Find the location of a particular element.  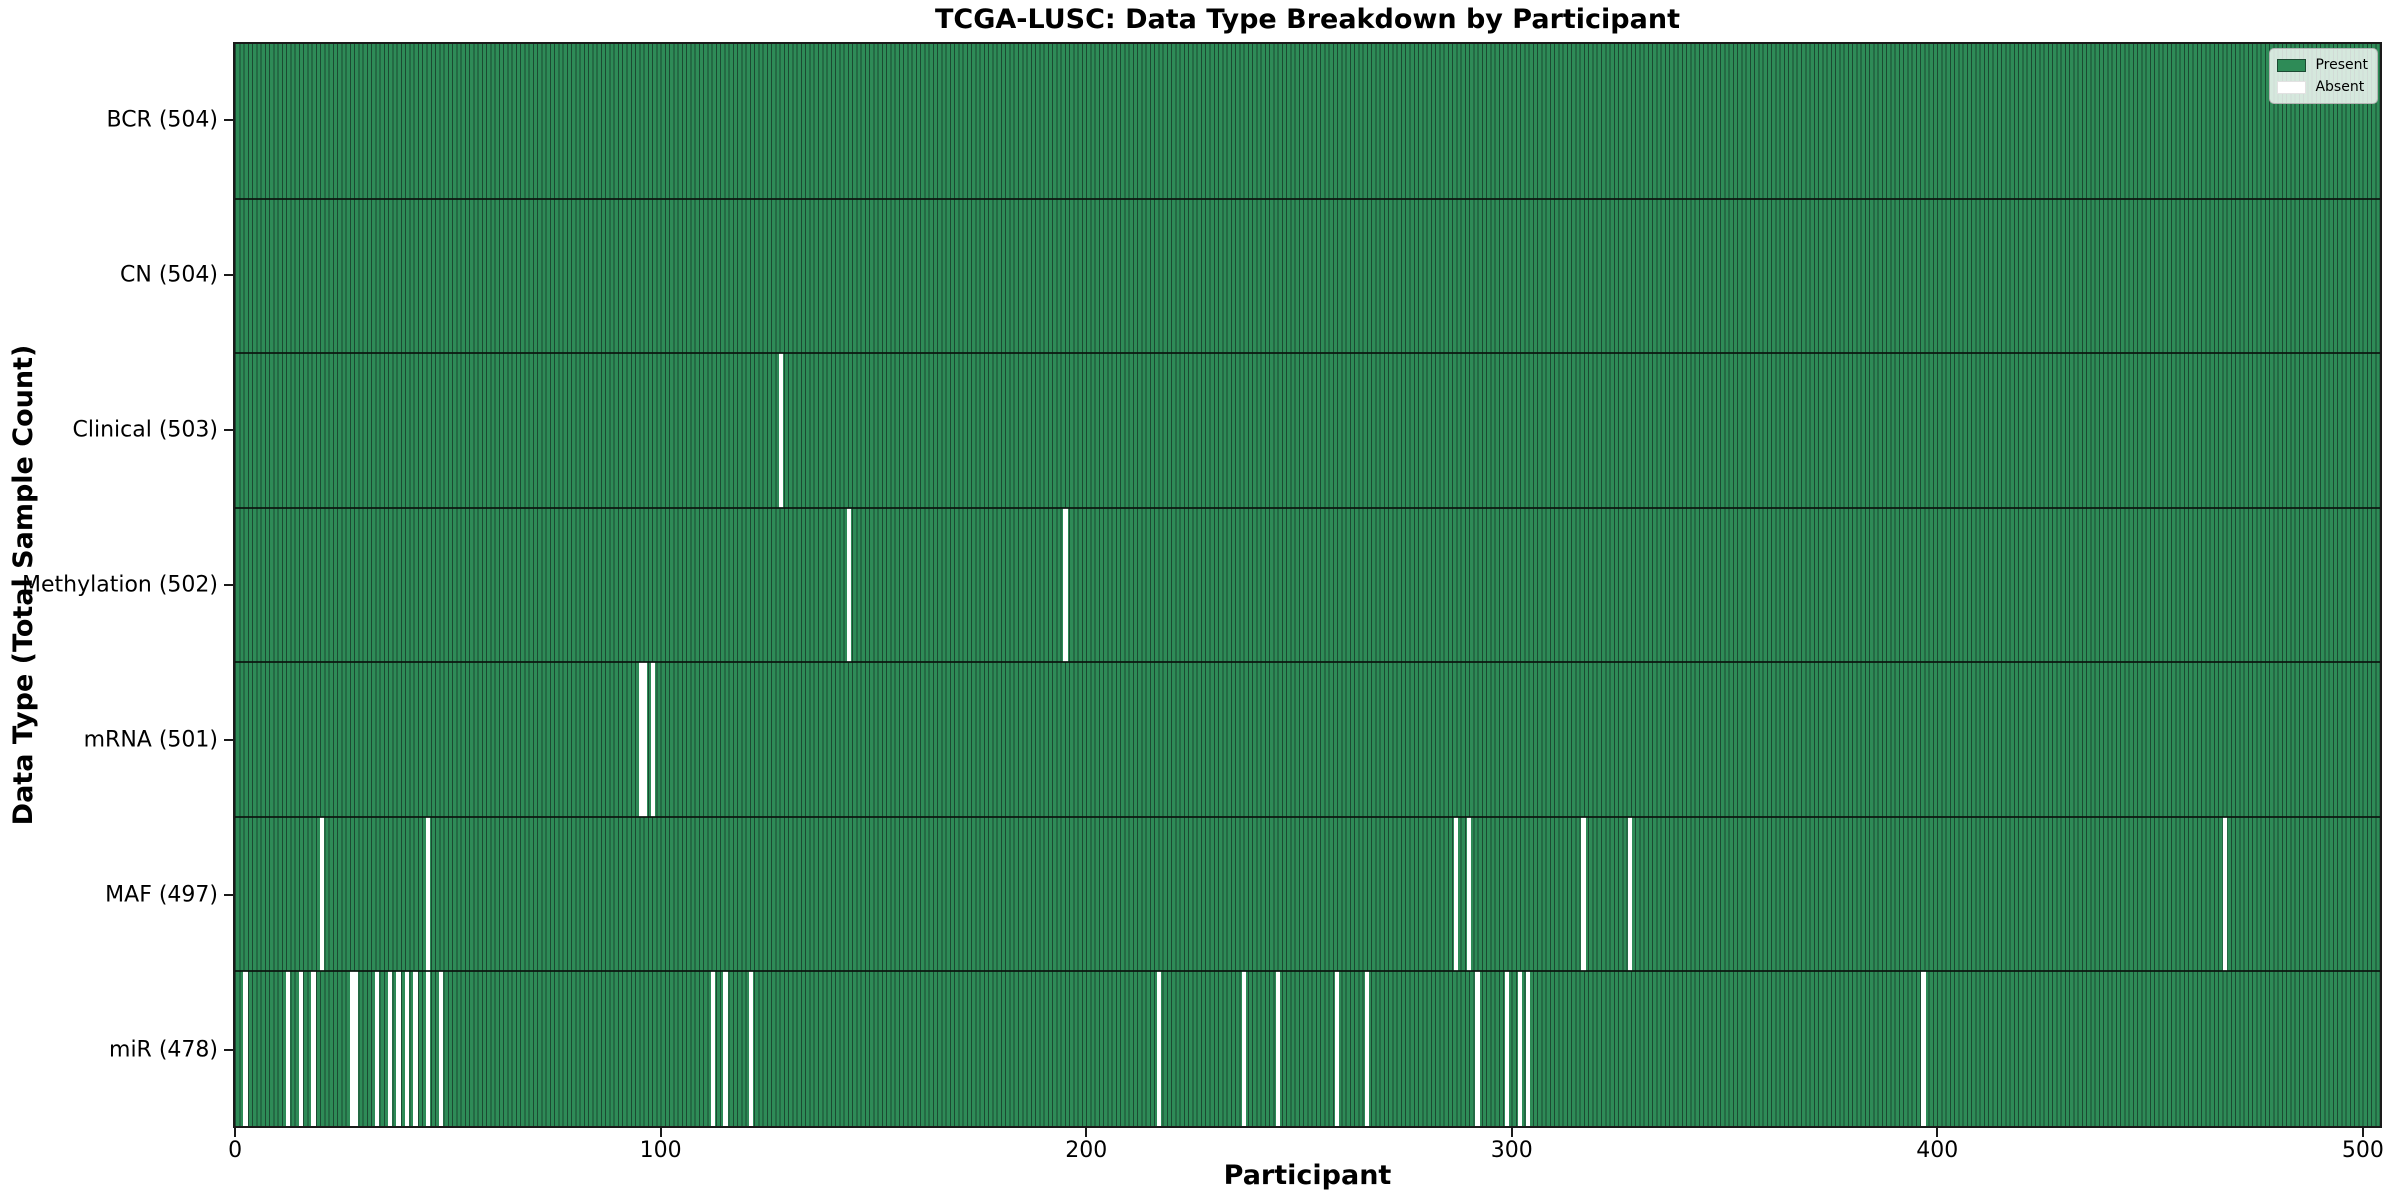

row-mRNA is located at coordinates (1307, 739).